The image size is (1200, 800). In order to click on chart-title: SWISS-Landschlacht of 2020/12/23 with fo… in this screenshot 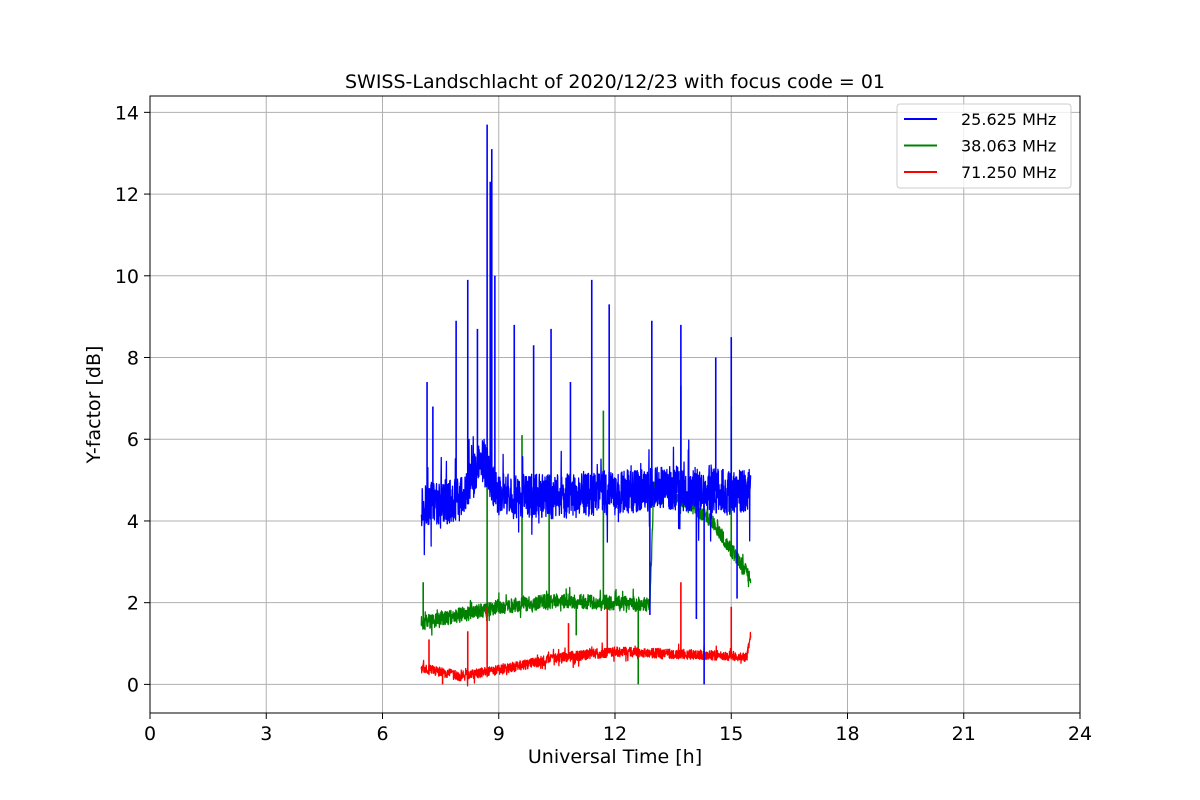, I will do `click(615, 82)`.